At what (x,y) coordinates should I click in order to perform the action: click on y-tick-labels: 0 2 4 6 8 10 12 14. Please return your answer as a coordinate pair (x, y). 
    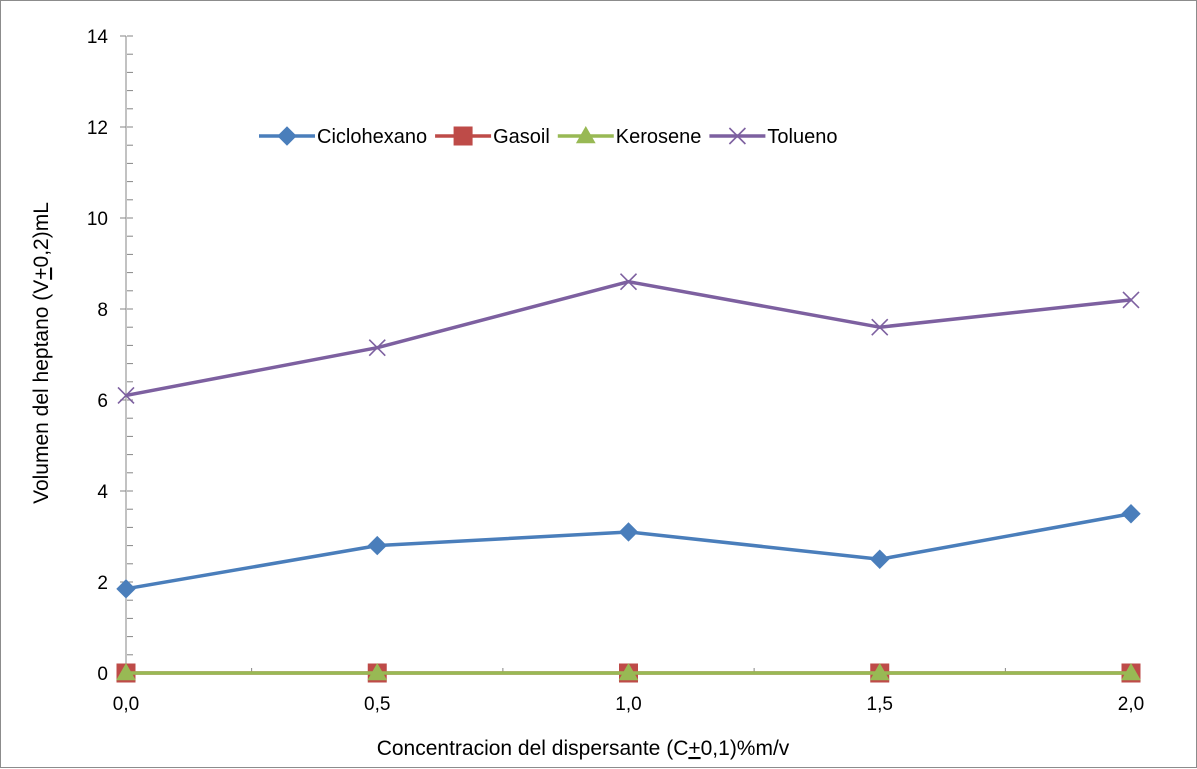
    Looking at the image, I should click on (98, 356).